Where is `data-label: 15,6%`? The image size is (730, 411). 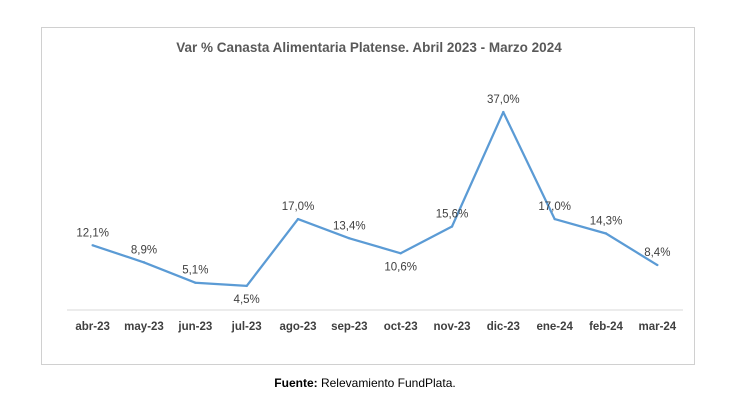 data-label: 15,6% is located at coordinates (452, 215).